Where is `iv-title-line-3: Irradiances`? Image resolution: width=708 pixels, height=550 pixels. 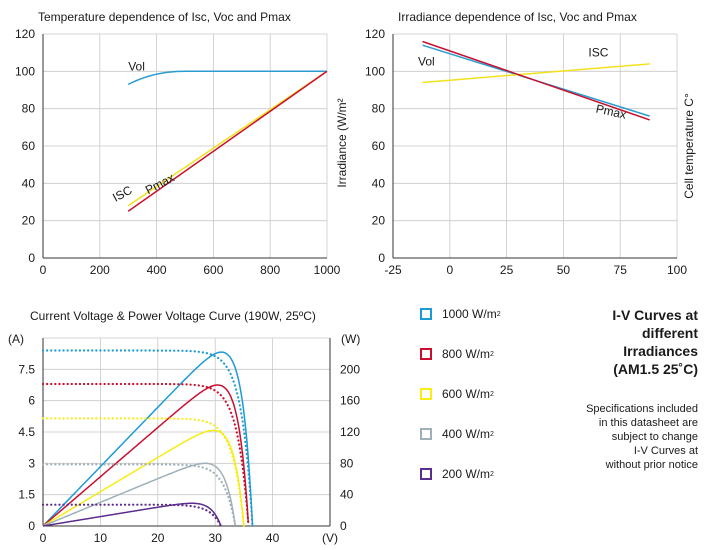
iv-title-line-3: Irradiances is located at coordinates (660, 351).